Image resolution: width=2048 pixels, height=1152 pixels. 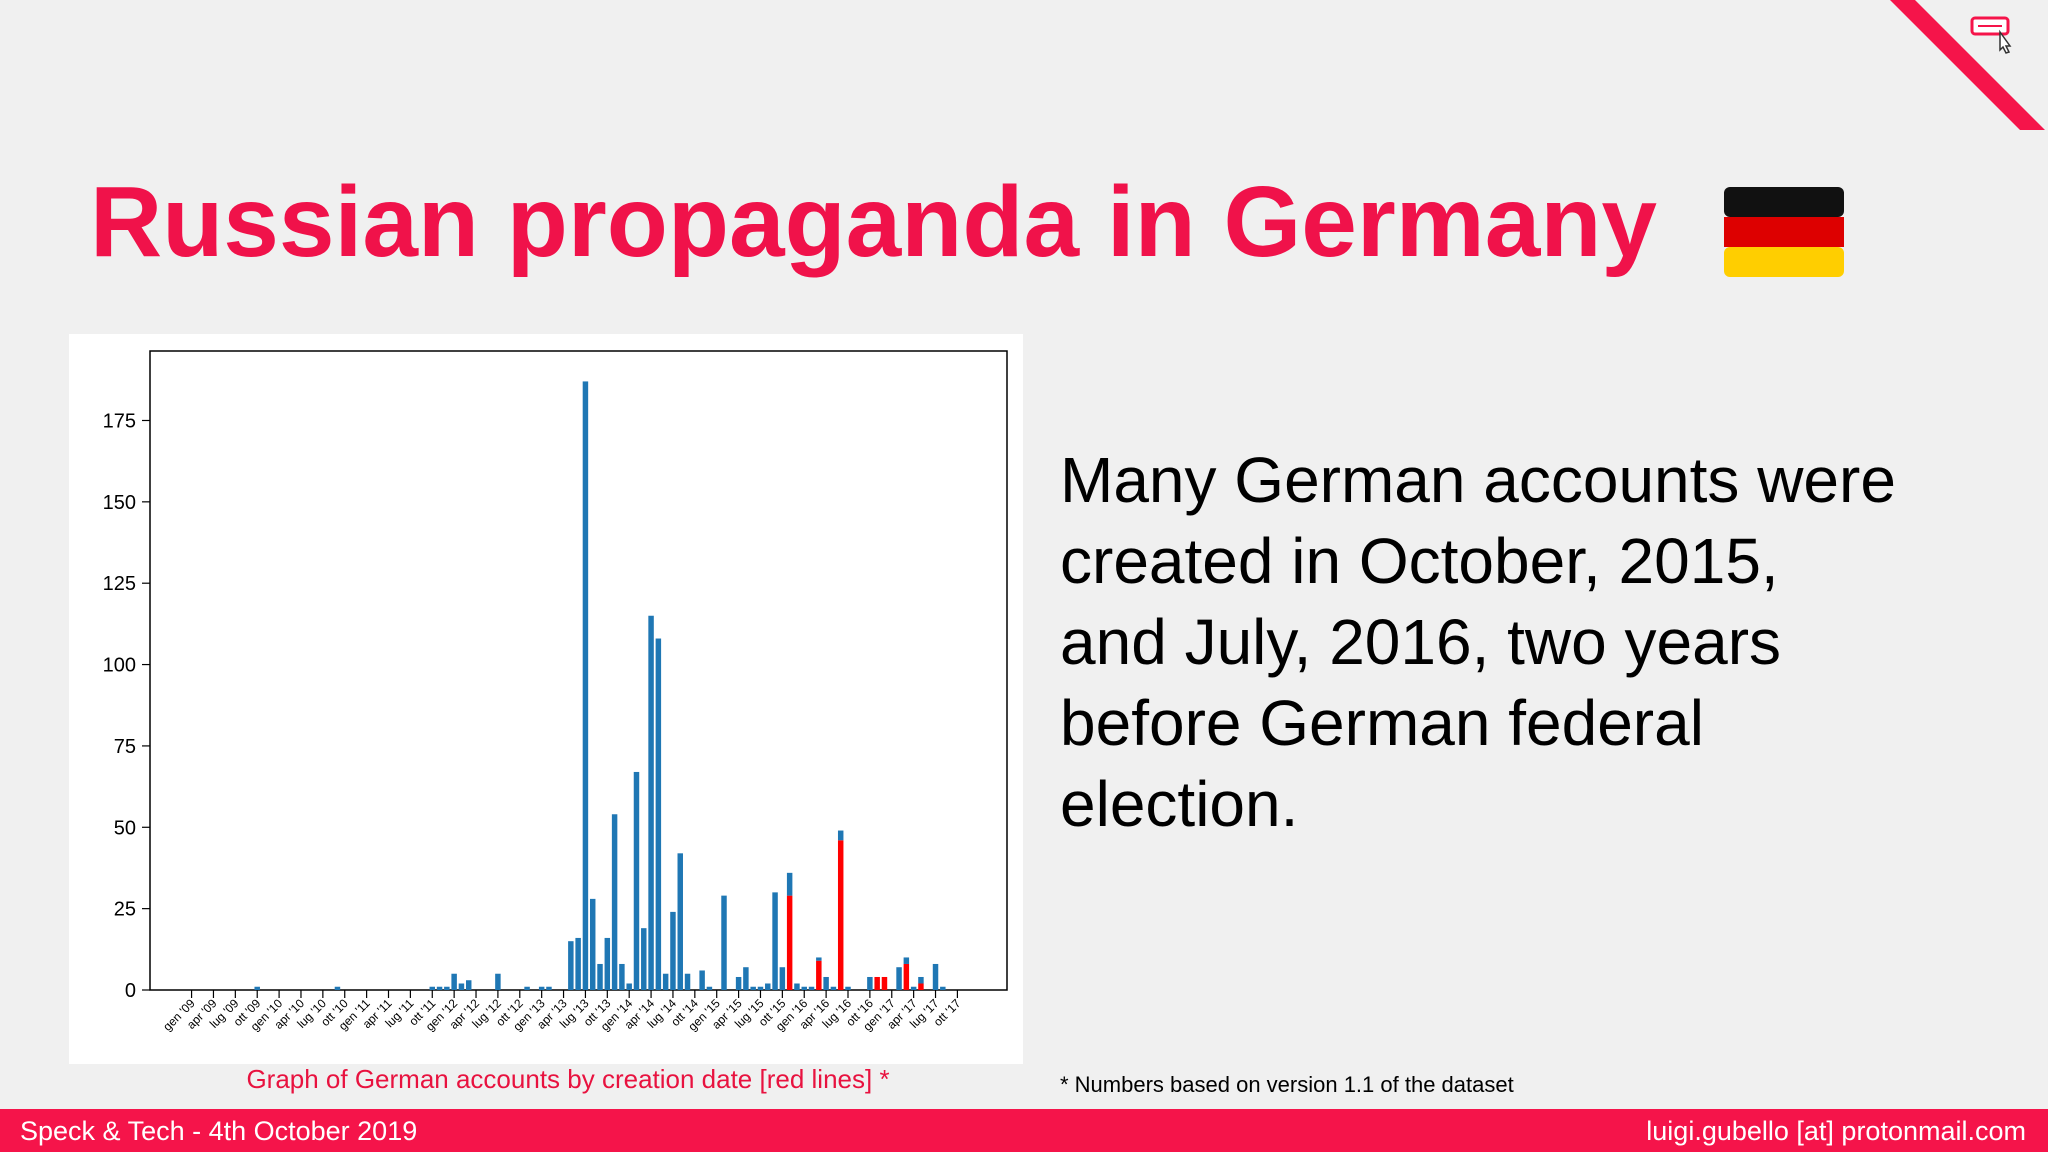 I want to click on body-line: and July, 2016, two years, so click(x=1420, y=642).